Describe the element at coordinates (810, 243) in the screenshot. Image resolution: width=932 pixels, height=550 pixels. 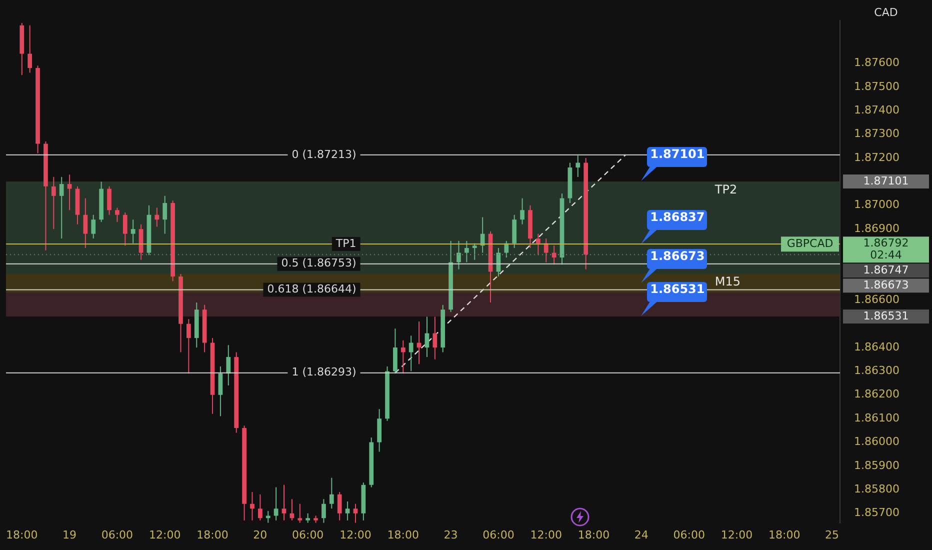
I see `ref-line-label: GBPCAD` at that location.